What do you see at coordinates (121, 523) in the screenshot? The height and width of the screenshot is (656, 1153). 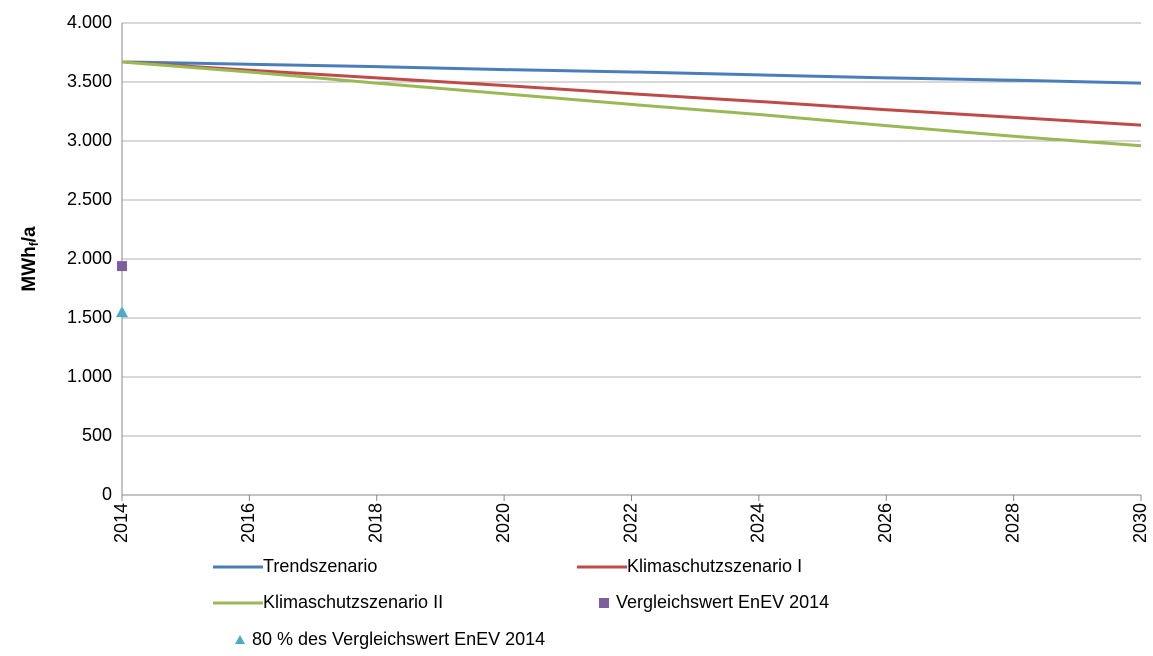 I see `x-tick-label: 2014` at bounding box center [121, 523].